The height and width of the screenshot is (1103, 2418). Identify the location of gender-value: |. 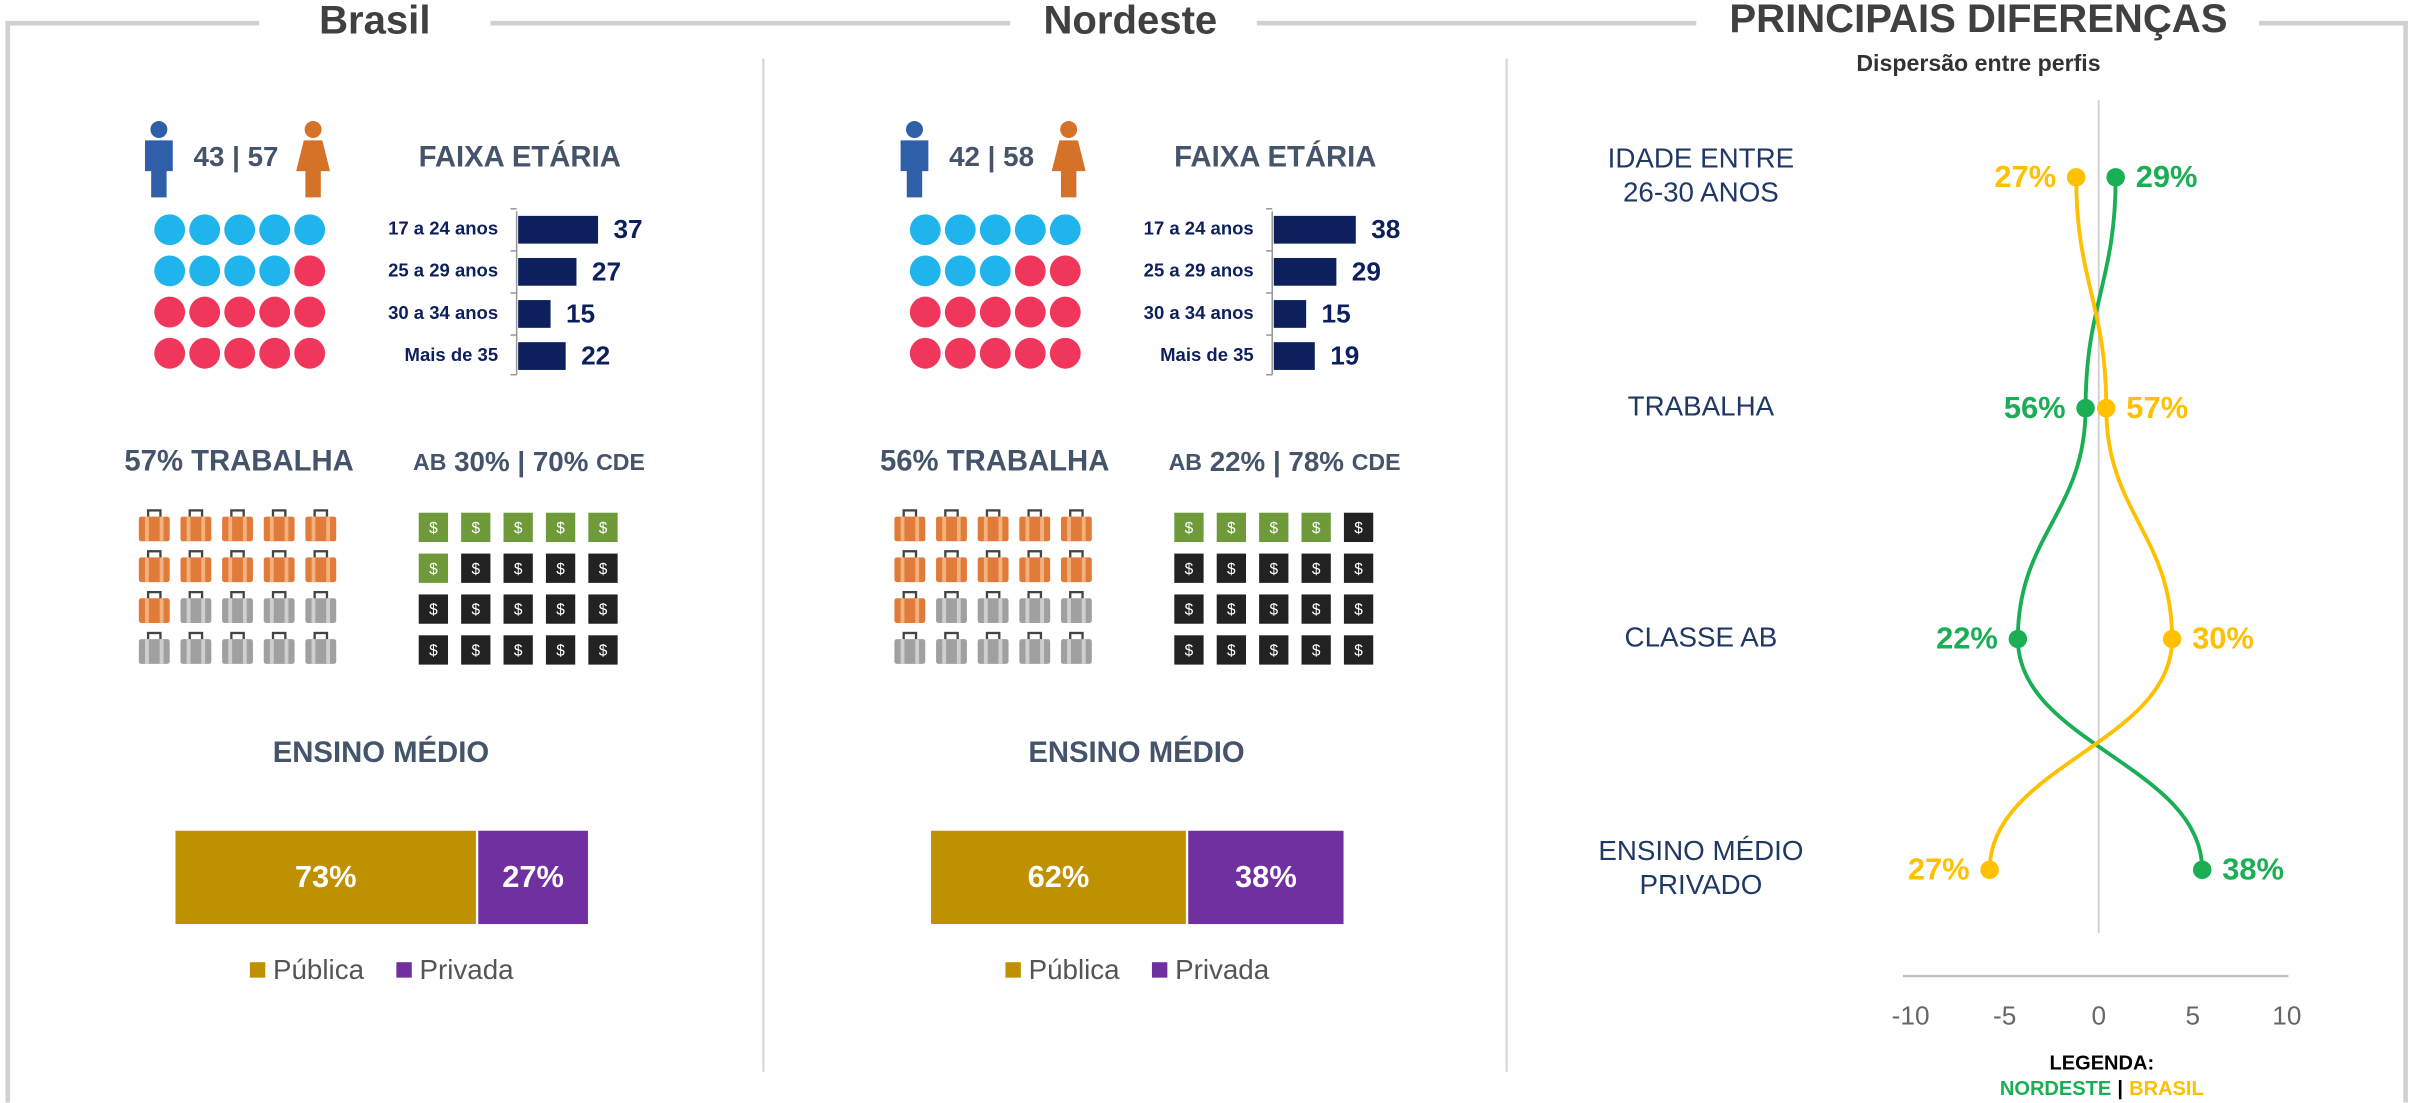
(236, 156).